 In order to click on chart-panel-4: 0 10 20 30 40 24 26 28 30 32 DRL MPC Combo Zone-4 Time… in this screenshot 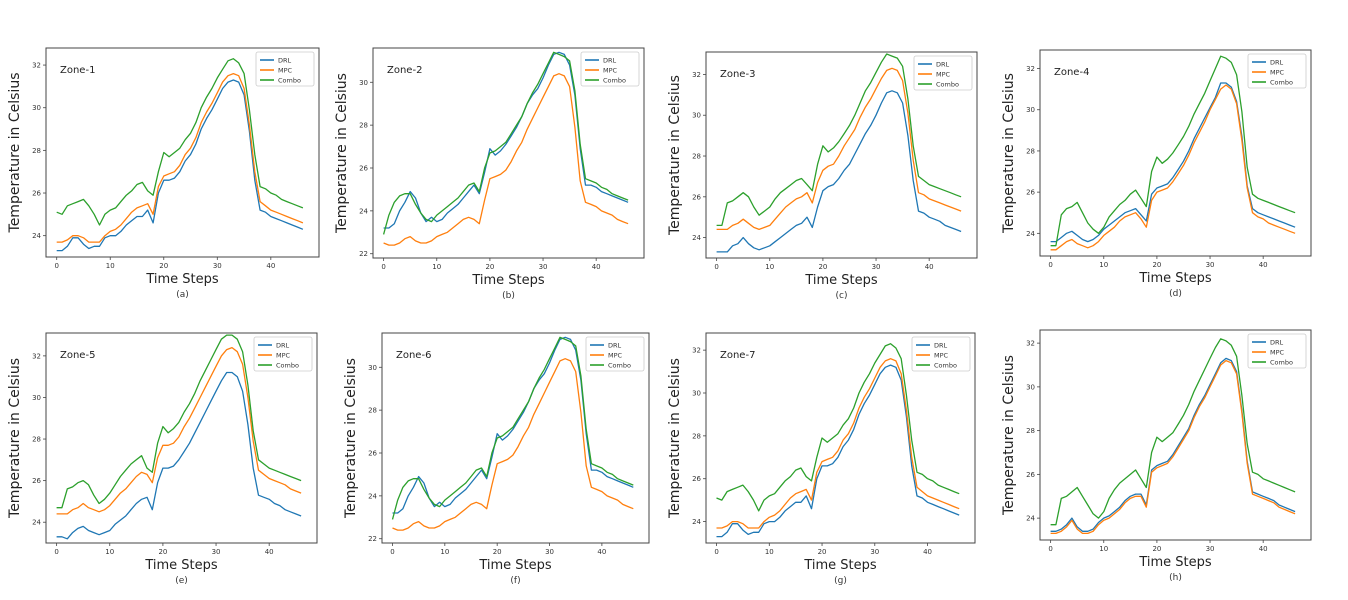, I will do `click(1156, 174)`.